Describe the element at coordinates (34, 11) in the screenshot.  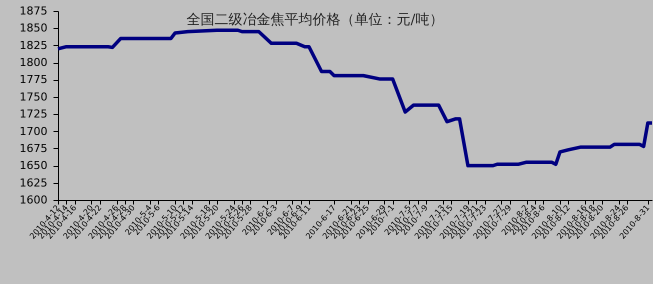
I see `y-tick-label: 1875` at that location.